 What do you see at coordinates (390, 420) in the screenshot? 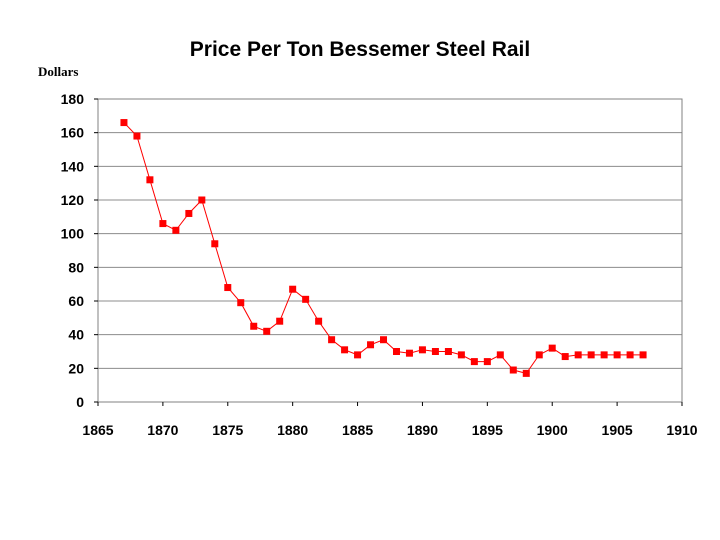
I see `x-axis: 1865 1870 1875 1880 1885 1890 1895 1900 1905 1910` at bounding box center [390, 420].